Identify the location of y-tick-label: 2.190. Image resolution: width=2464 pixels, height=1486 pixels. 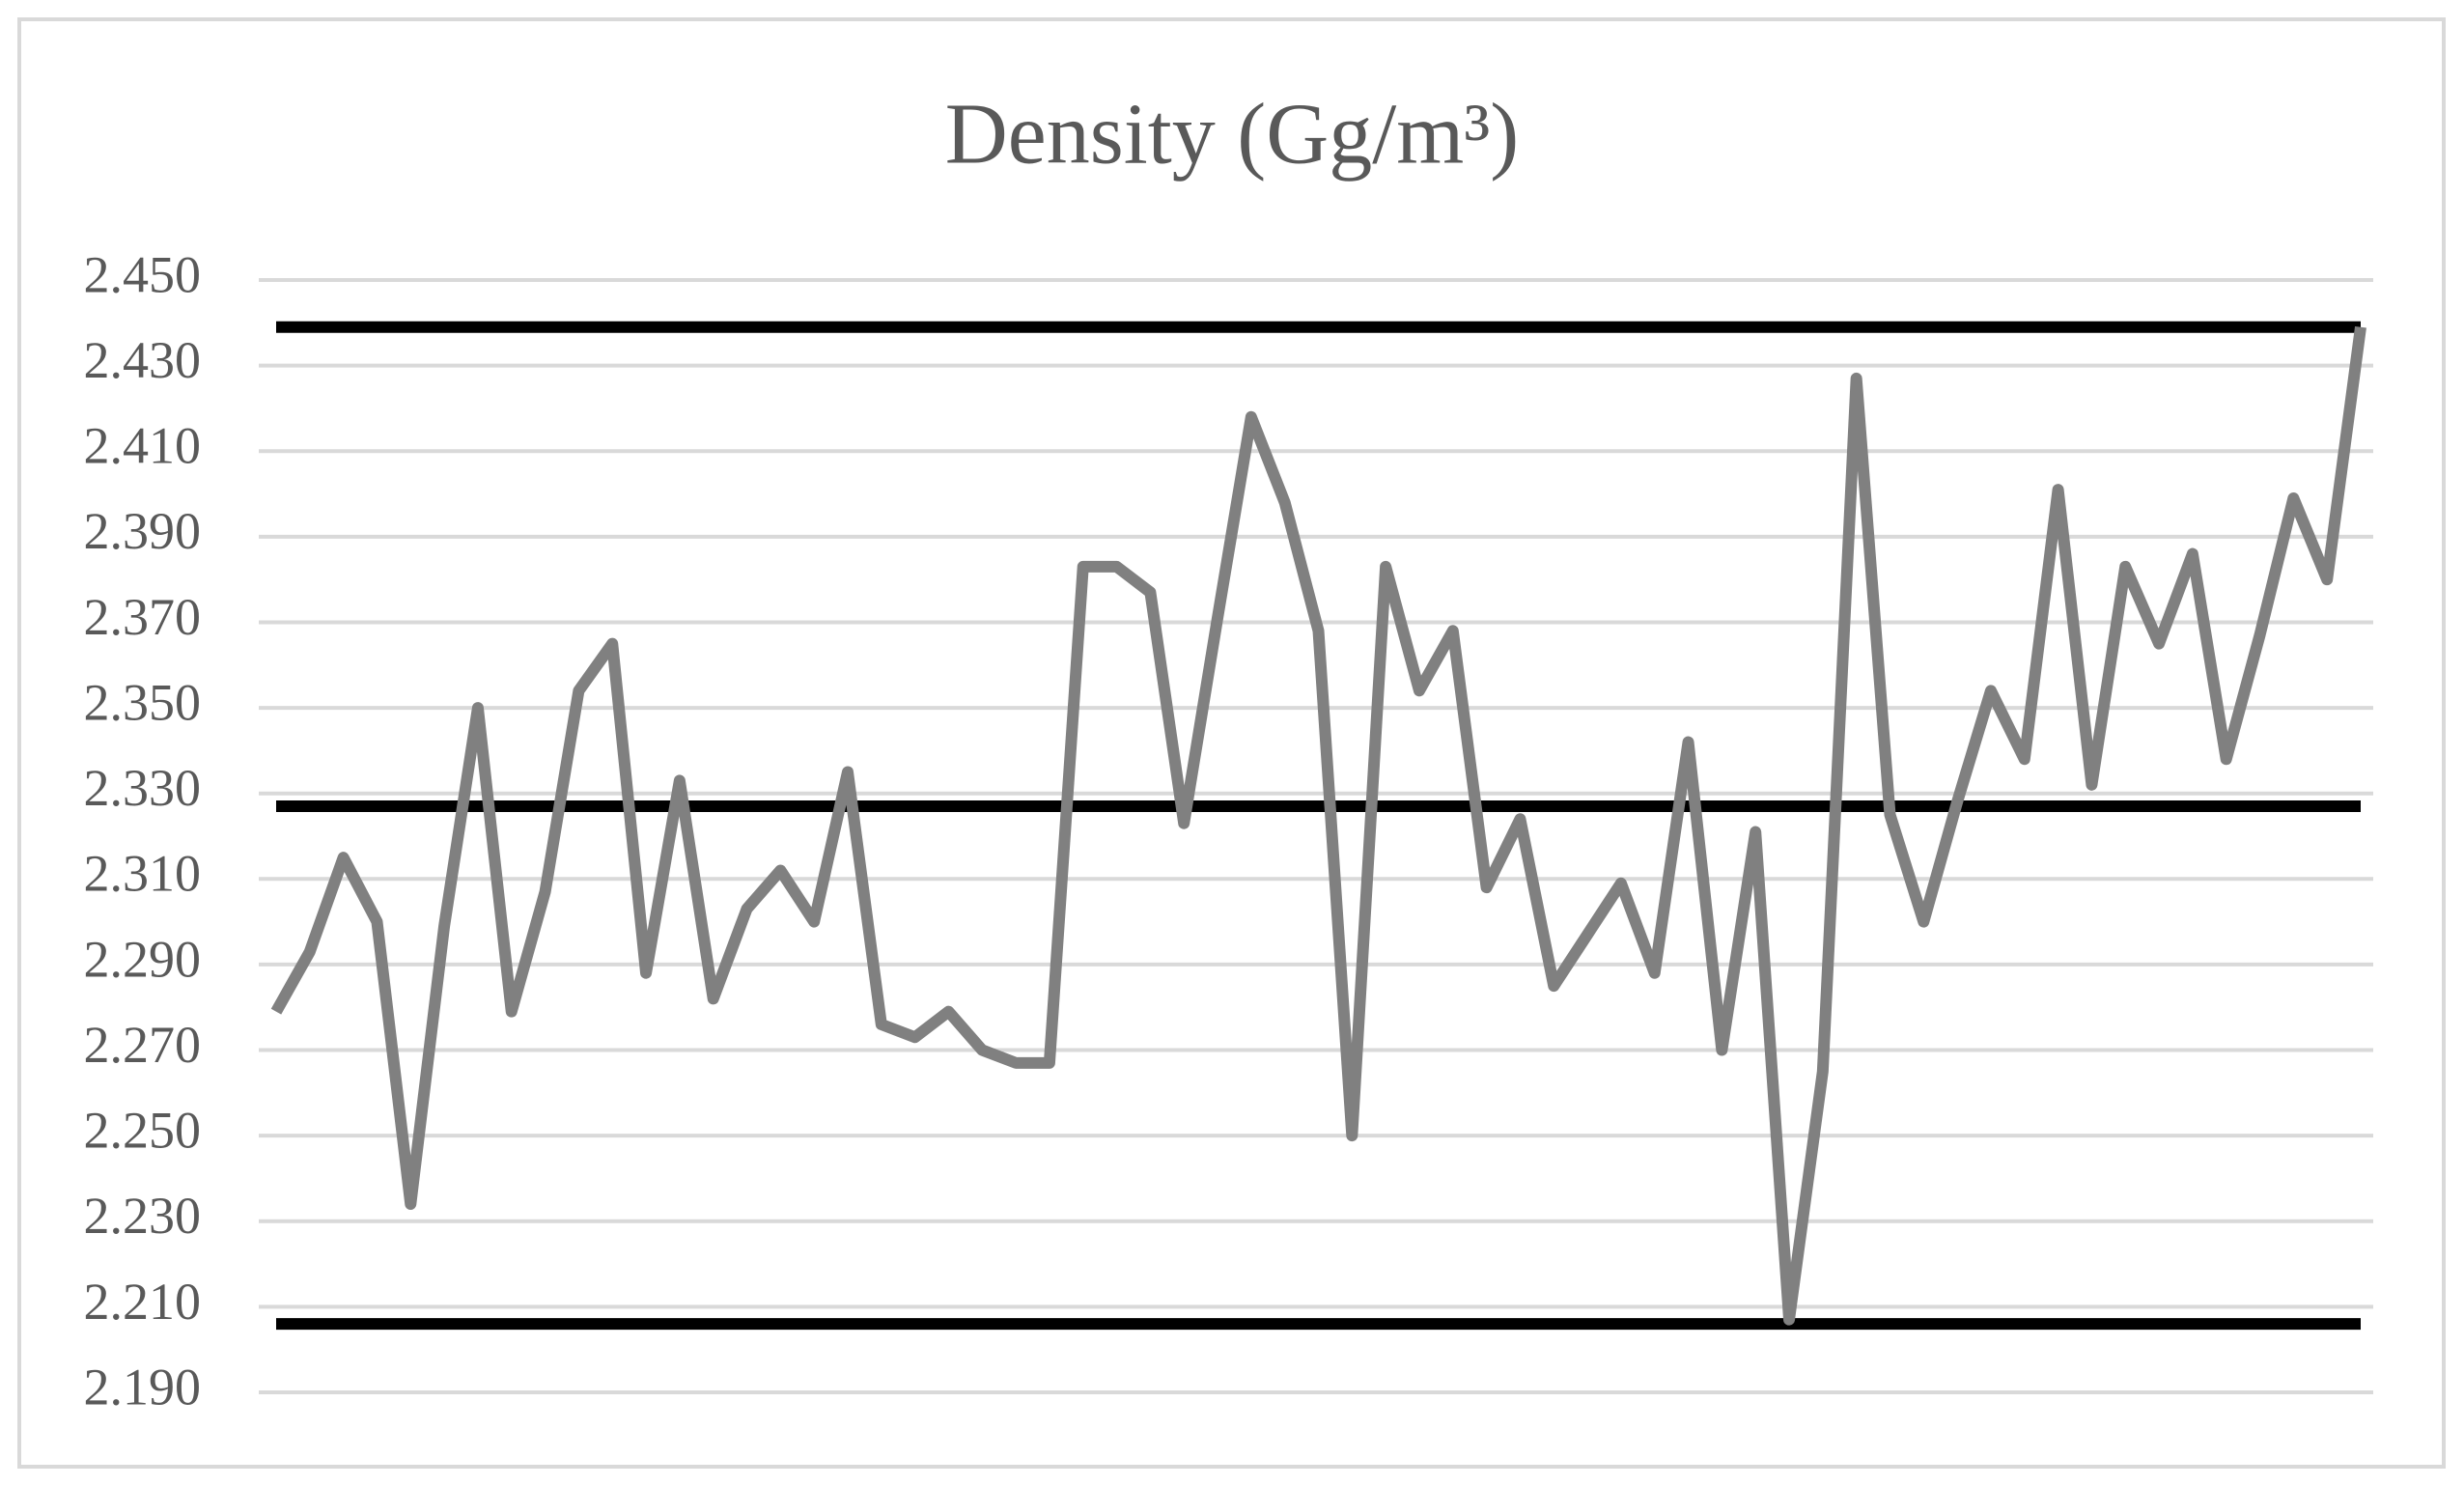
(143, 1387).